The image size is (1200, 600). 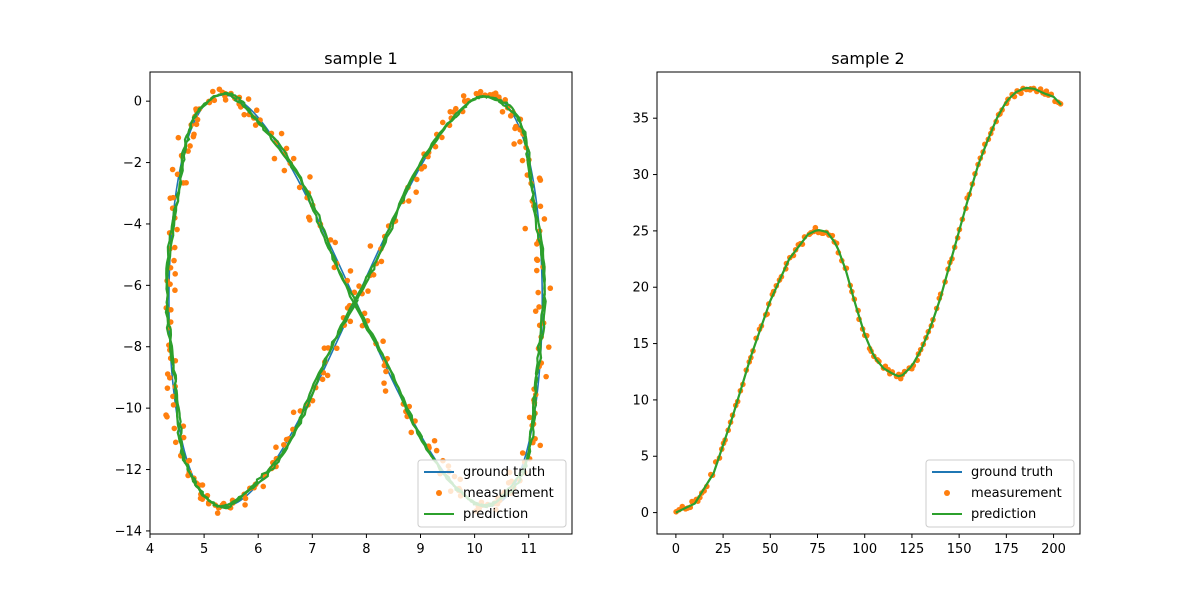 I want to click on x-tick-label: 75, so click(x=817, y=549).